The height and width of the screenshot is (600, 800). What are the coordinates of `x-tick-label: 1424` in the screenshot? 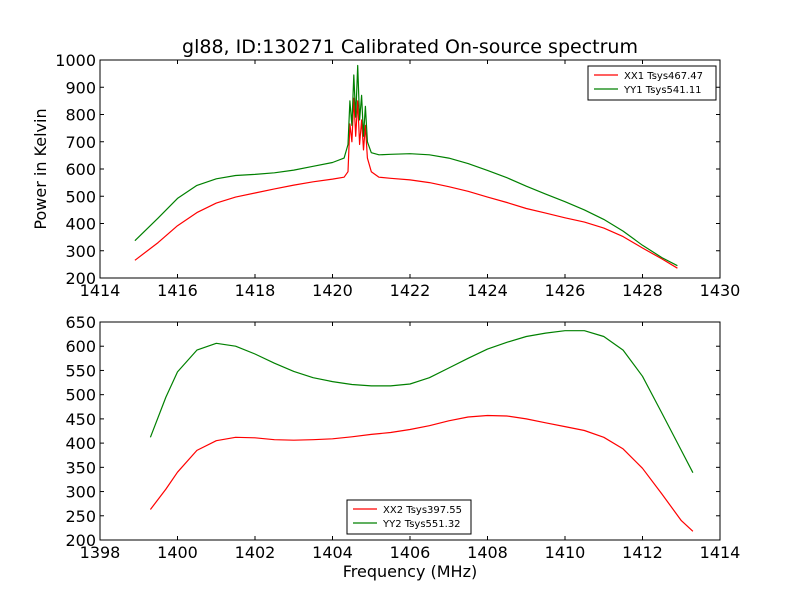 It's located at (487, 290).